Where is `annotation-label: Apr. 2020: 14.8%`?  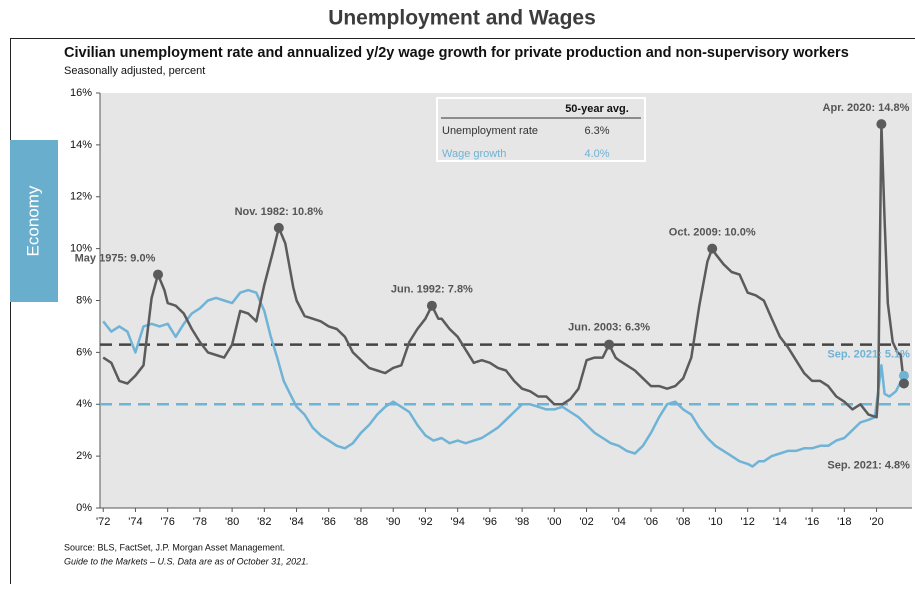
annotation-label: Apr. 2020: 14.8% is located at coordinates (866, 108).